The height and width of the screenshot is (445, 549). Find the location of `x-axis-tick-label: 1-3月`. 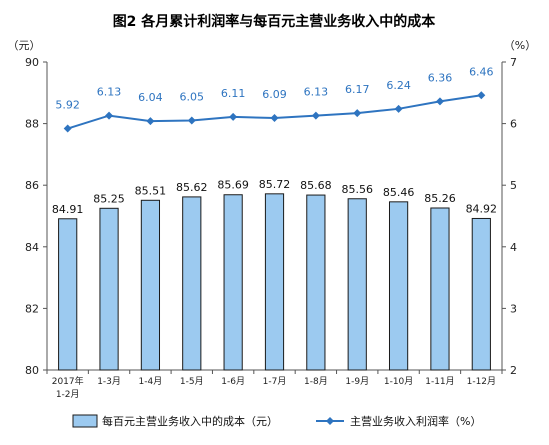

x-axis-tick-label: 1-3月 is located at coordinates (109, 381).